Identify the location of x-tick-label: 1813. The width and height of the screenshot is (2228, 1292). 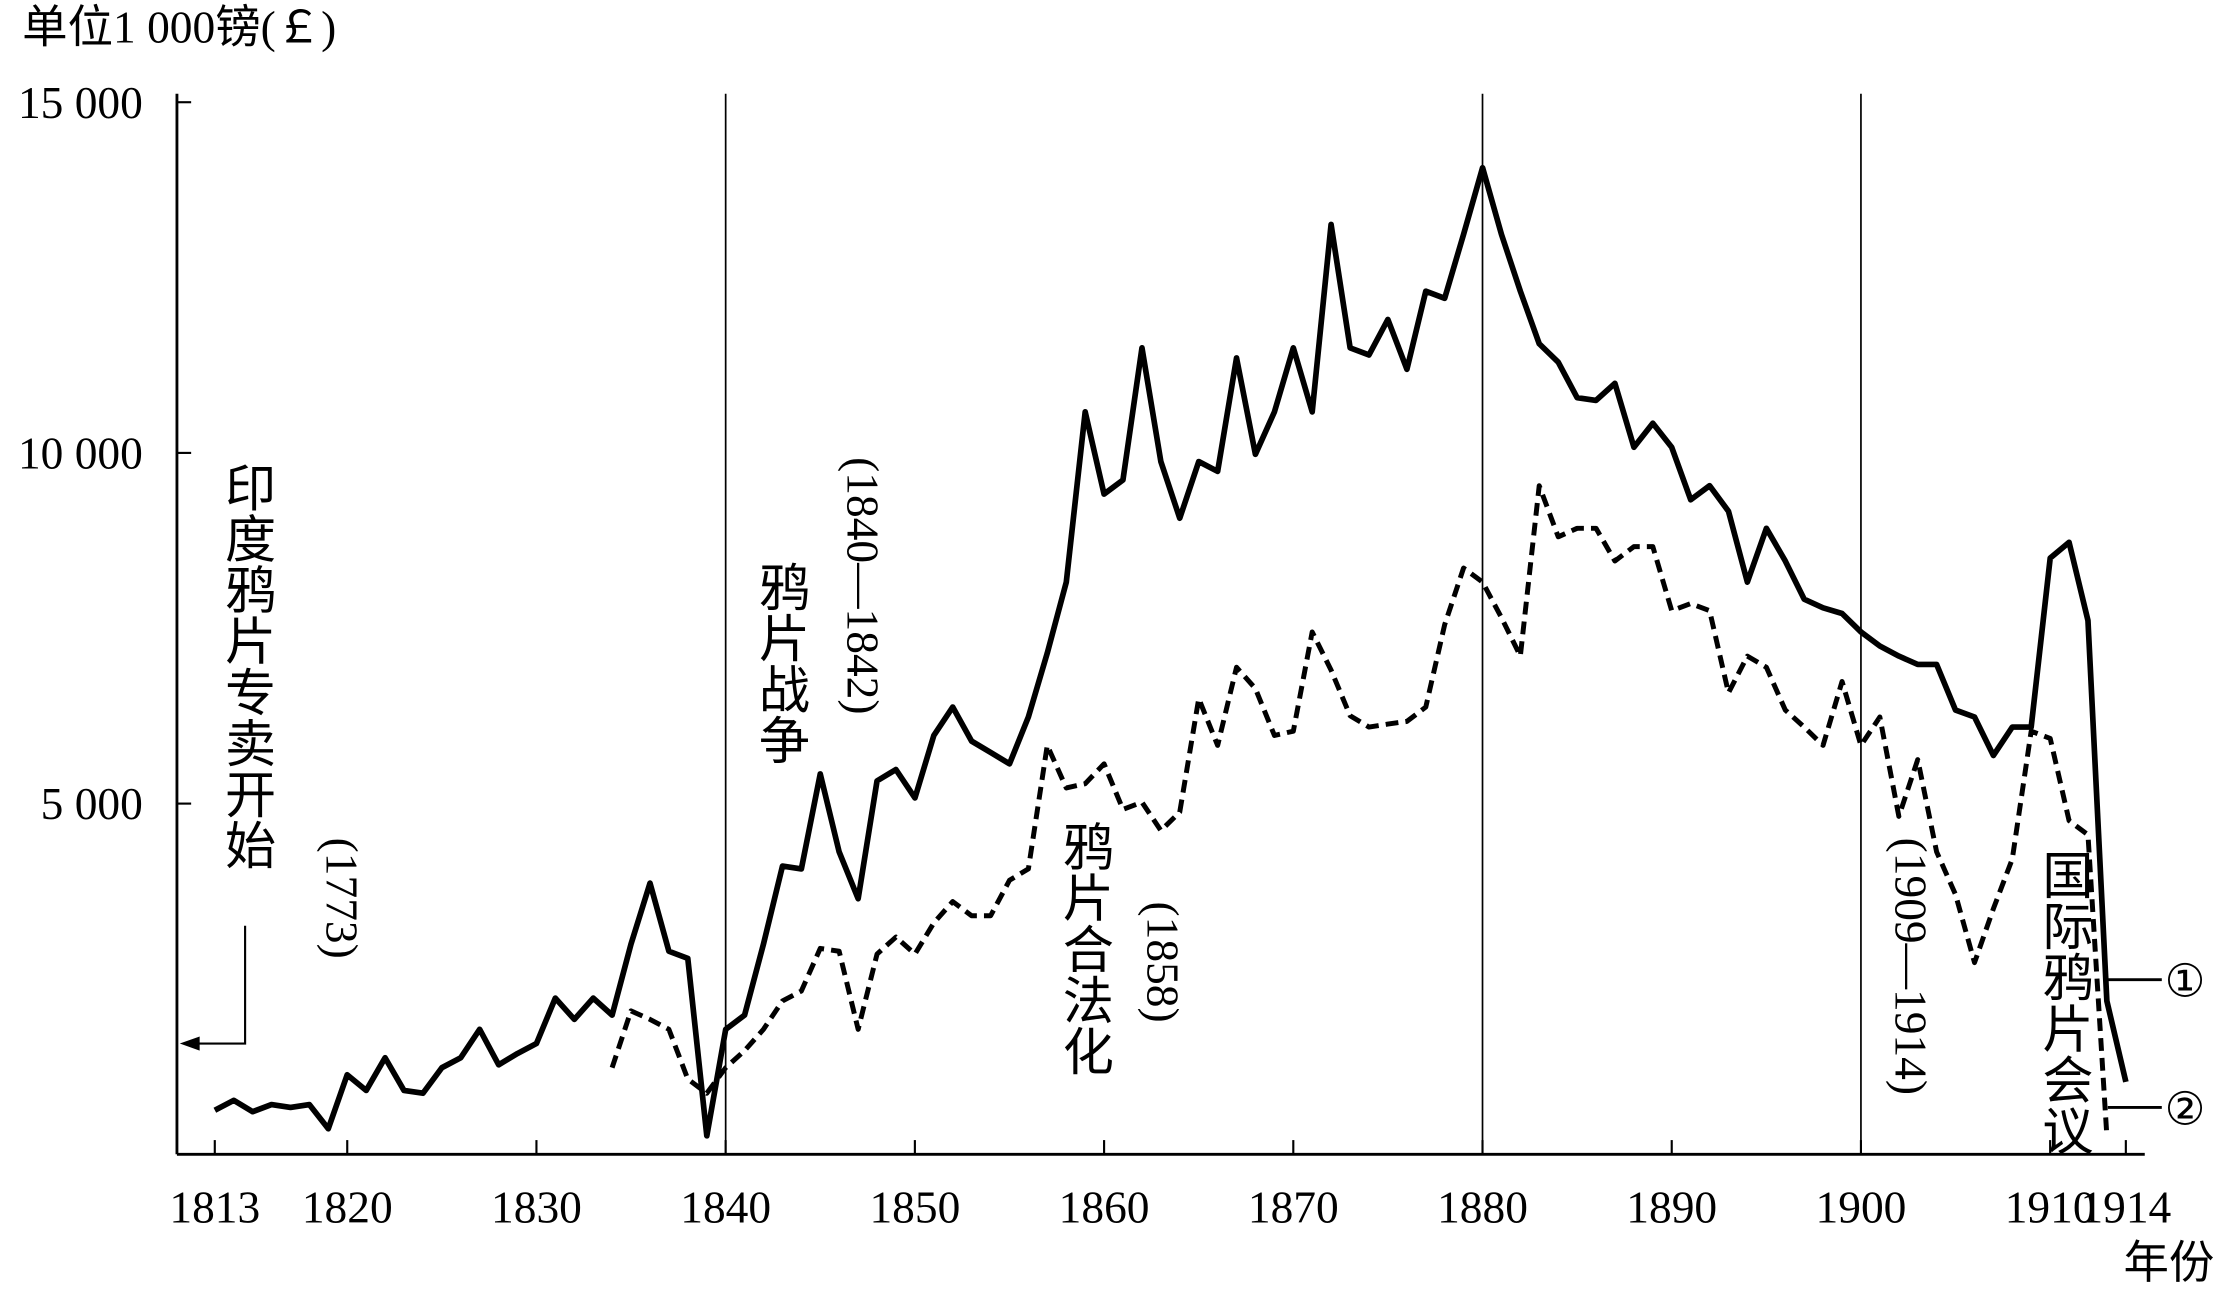
(214, 1207).